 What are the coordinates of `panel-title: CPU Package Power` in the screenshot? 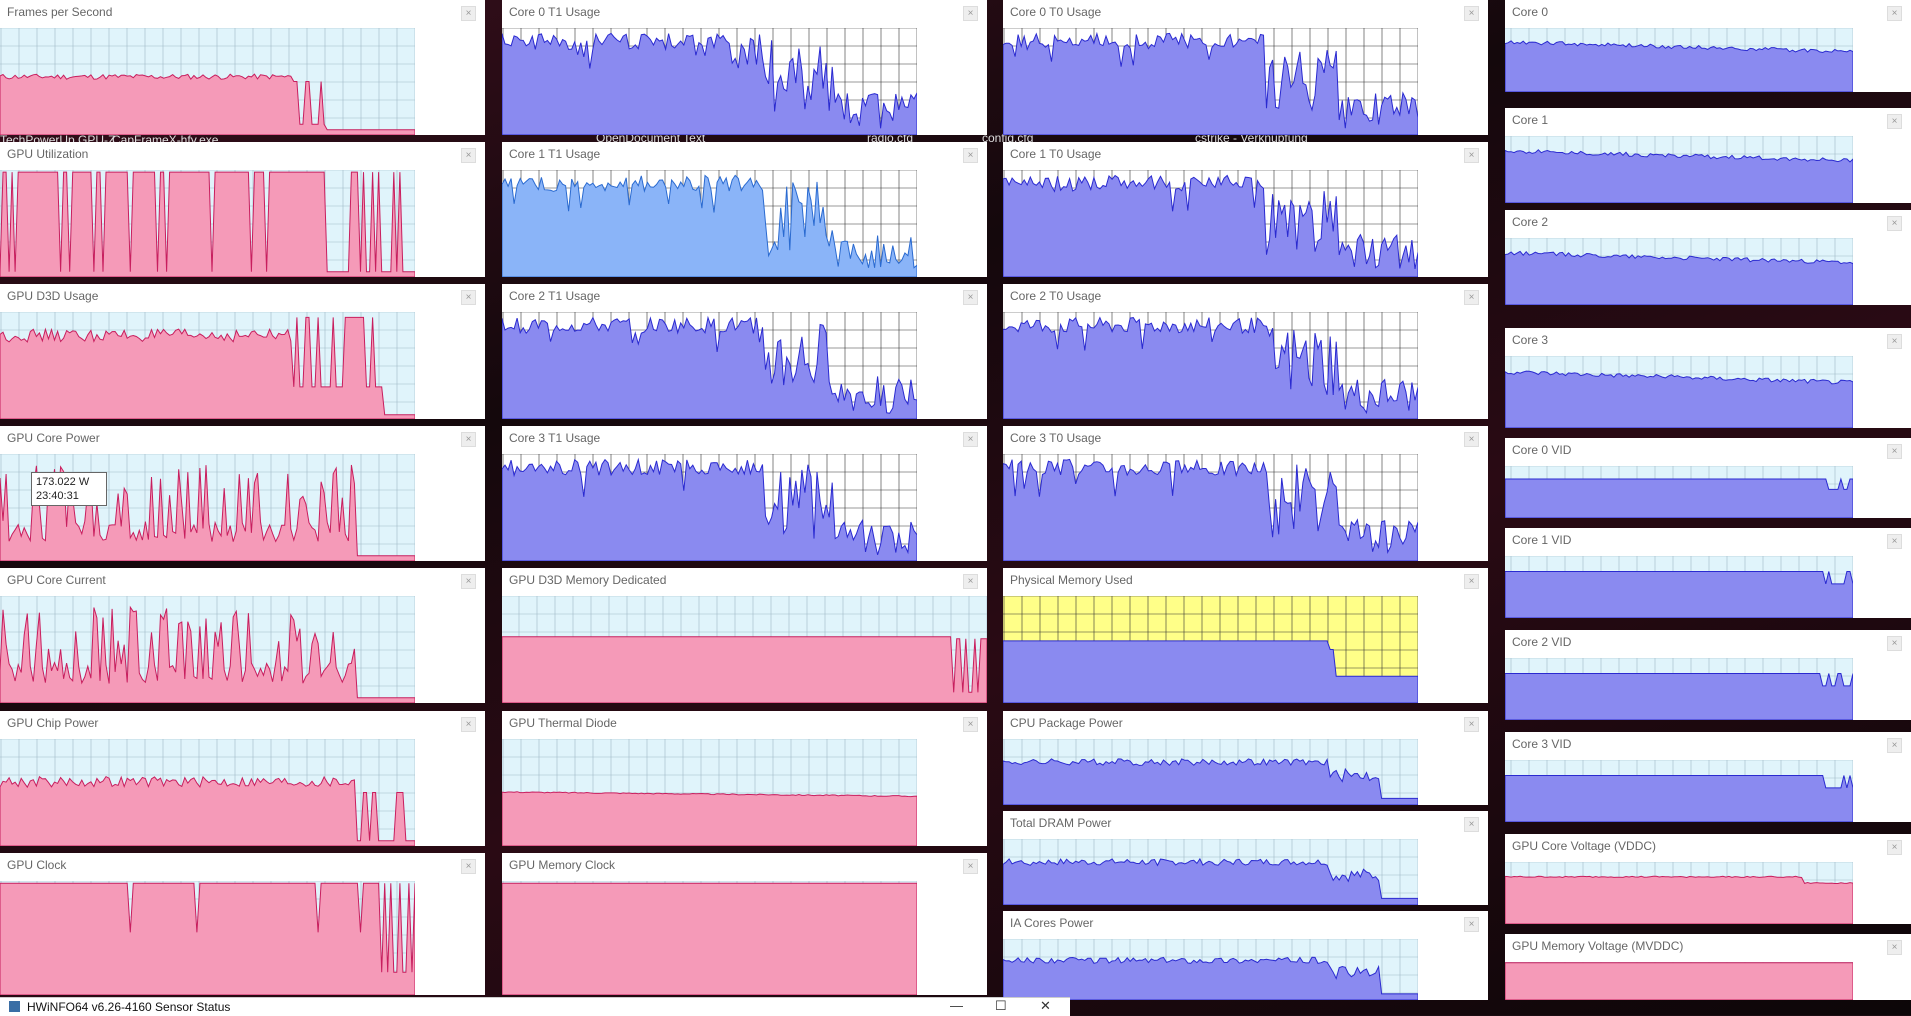 It's located at (1066, 723).